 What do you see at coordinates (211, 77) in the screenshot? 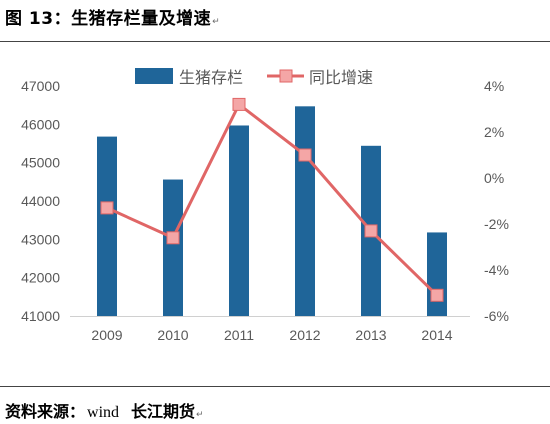
I see `legend-bar-label: 生猪存栏` at bounding box center [211, 77].